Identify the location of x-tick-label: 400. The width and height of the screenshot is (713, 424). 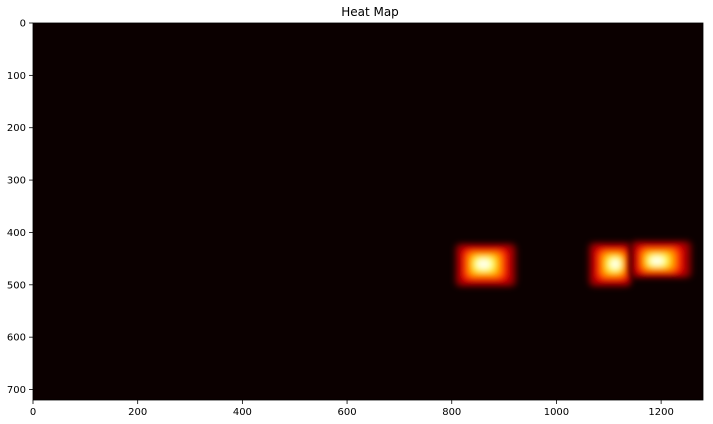
(242, 412).